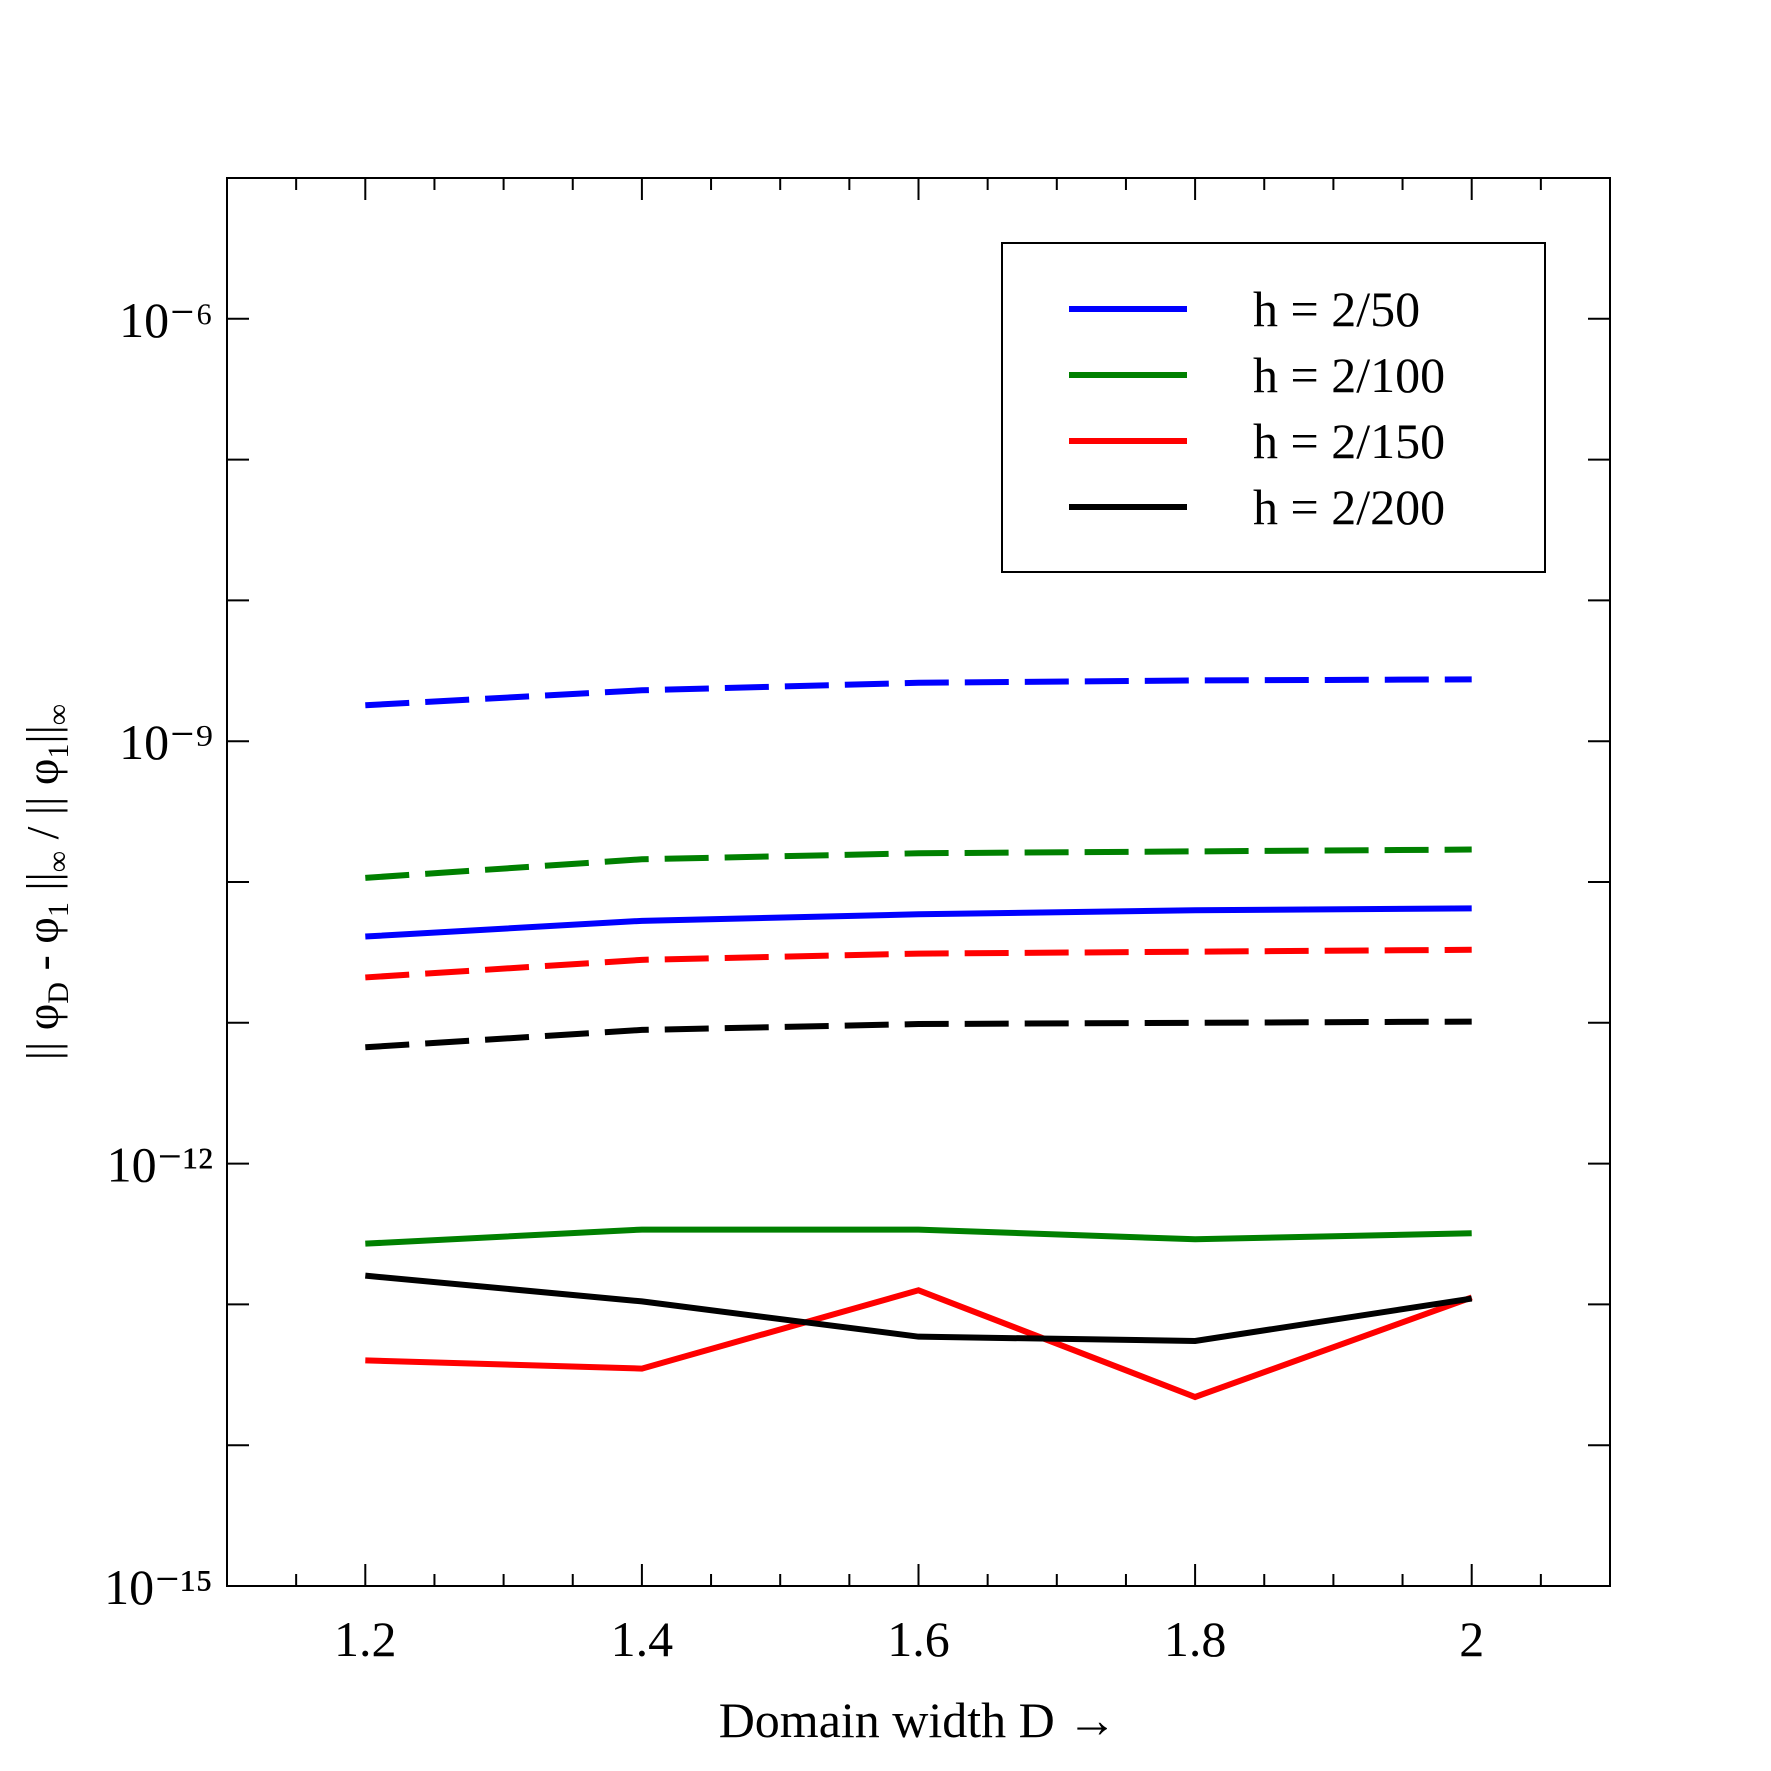  Describe the element at coordinates (166, 320) in the screenshot. I see `y-tick-label: 10⁻⁶` at that location.